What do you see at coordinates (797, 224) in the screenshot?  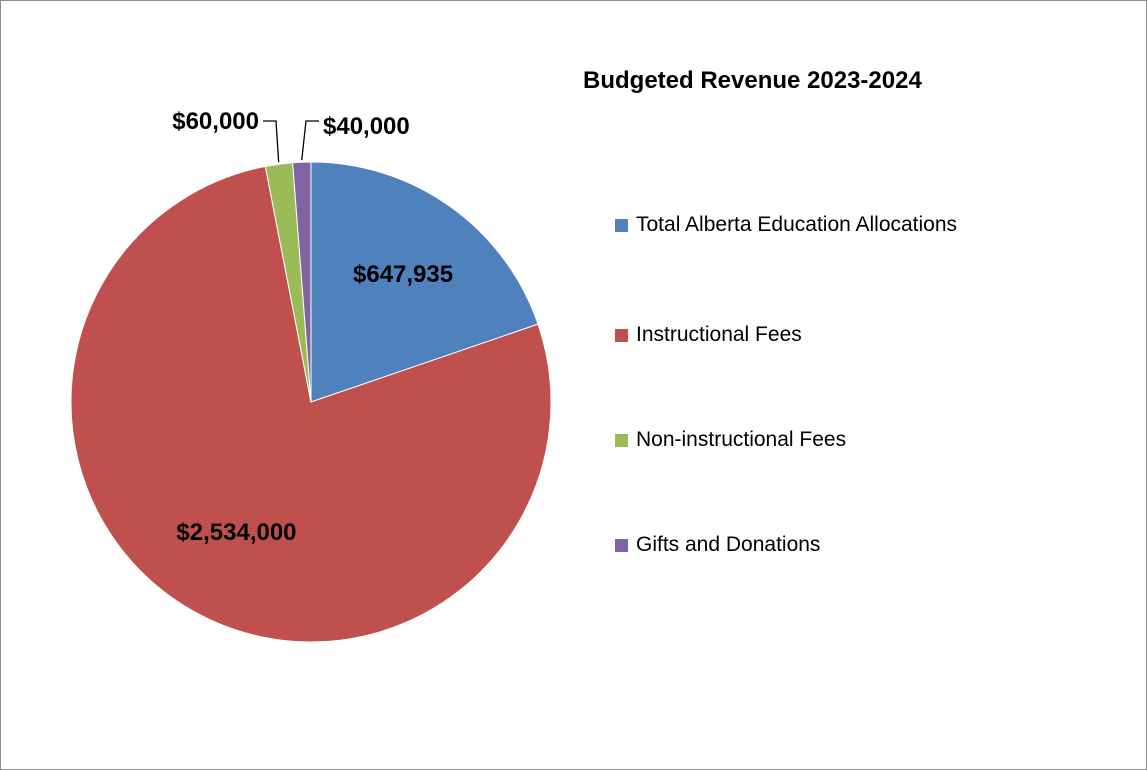 I see `legend-label: Total Alberta Education Allocations` at bounding box center [797, 224].